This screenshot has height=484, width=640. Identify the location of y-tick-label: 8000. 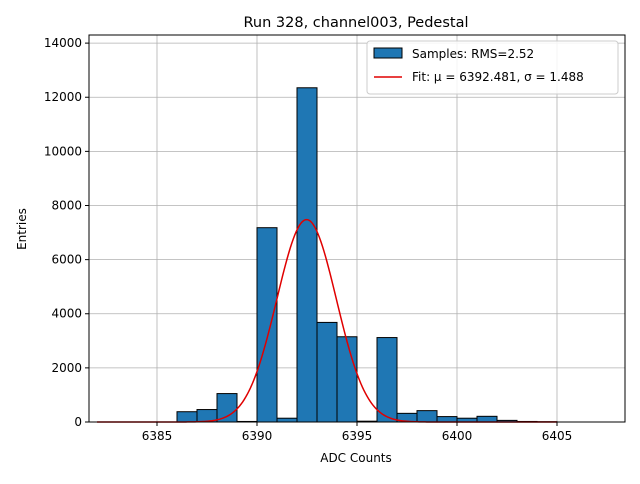
(66, 205).